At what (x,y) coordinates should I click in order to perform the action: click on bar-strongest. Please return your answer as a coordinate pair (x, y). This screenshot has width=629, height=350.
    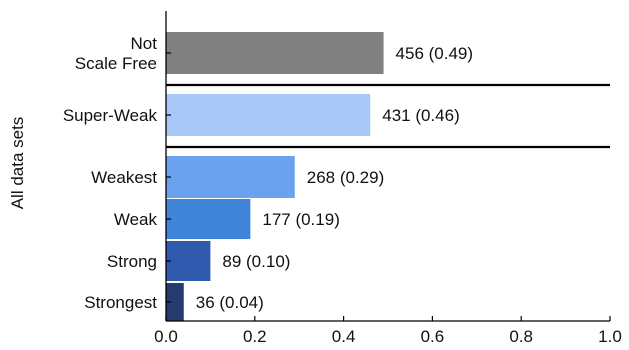
    Looking at the image, I should click on (175, 302).